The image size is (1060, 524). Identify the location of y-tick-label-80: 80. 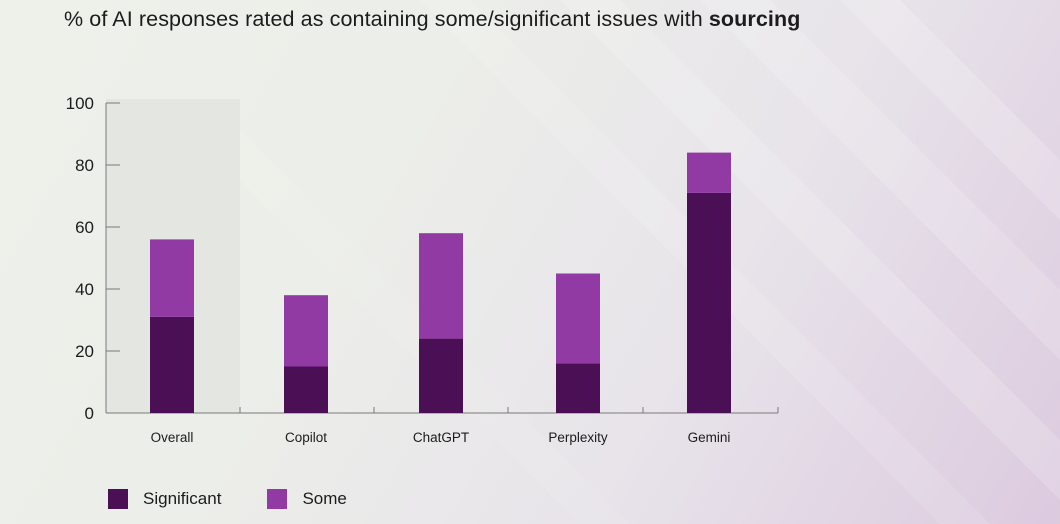
(84, 165).